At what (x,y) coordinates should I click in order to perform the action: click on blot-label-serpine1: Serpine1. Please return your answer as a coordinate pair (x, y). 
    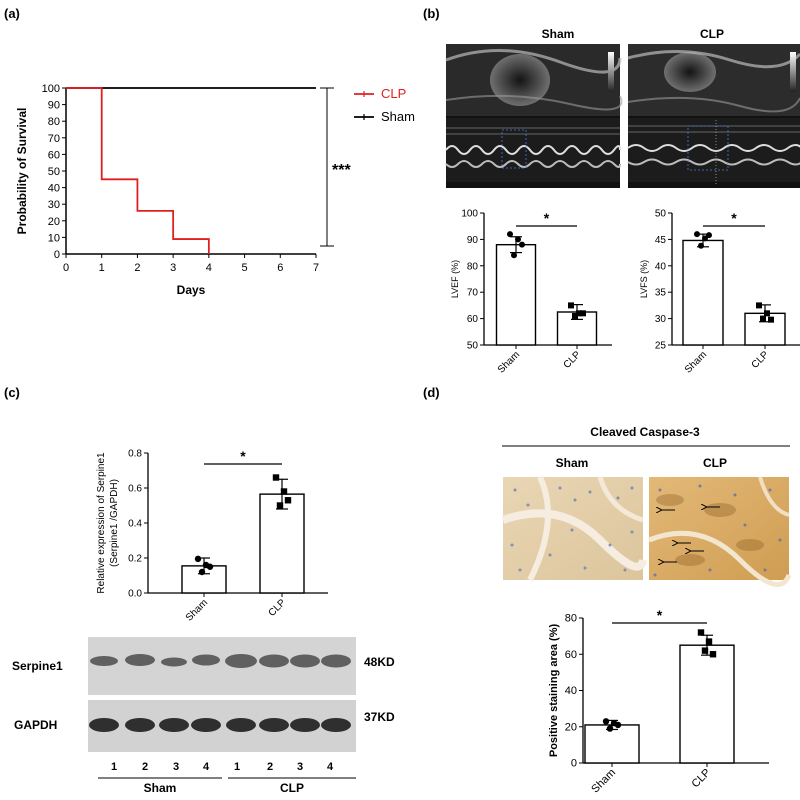
    Looking at the image, I should click on (37, 666).